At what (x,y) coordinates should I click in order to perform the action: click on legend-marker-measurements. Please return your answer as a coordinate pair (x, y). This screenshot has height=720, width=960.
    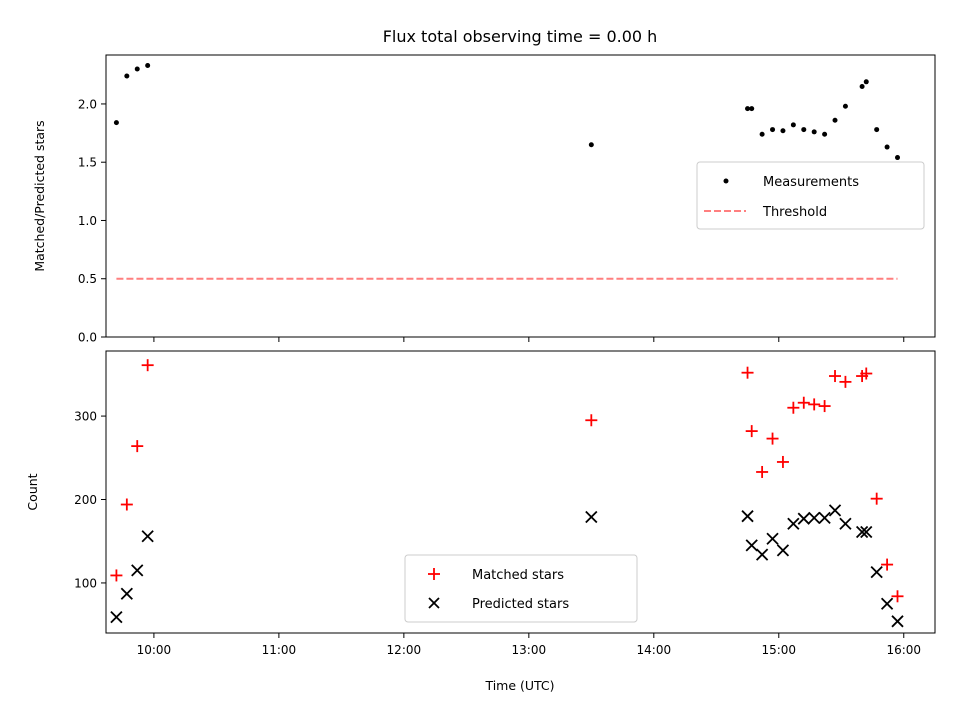
    Looking at the image, I should click on (726, 181).